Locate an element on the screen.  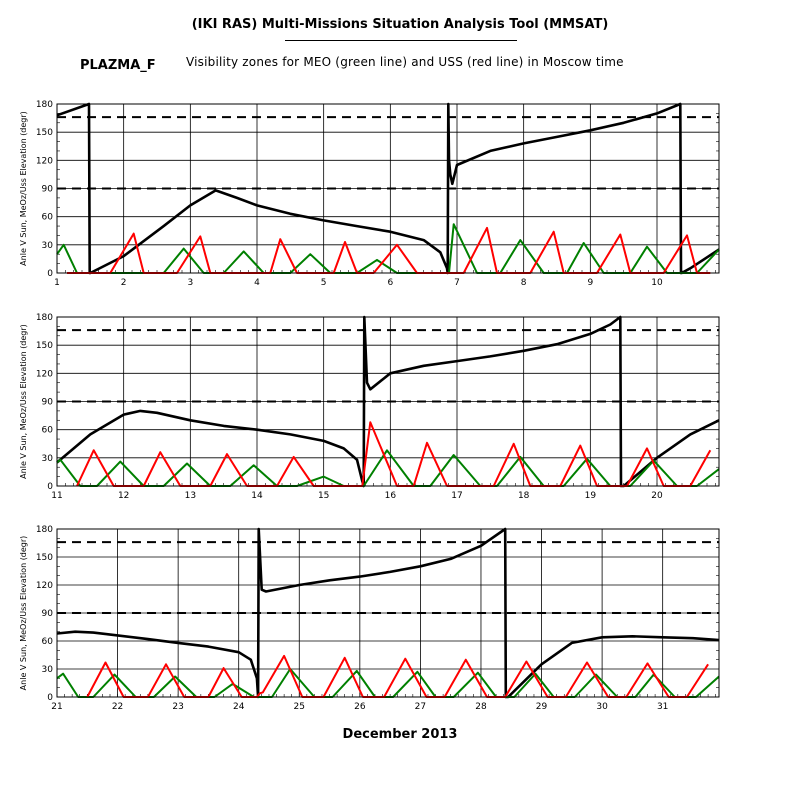
x-tick-label: 24 is located at coordinates (239, 707).